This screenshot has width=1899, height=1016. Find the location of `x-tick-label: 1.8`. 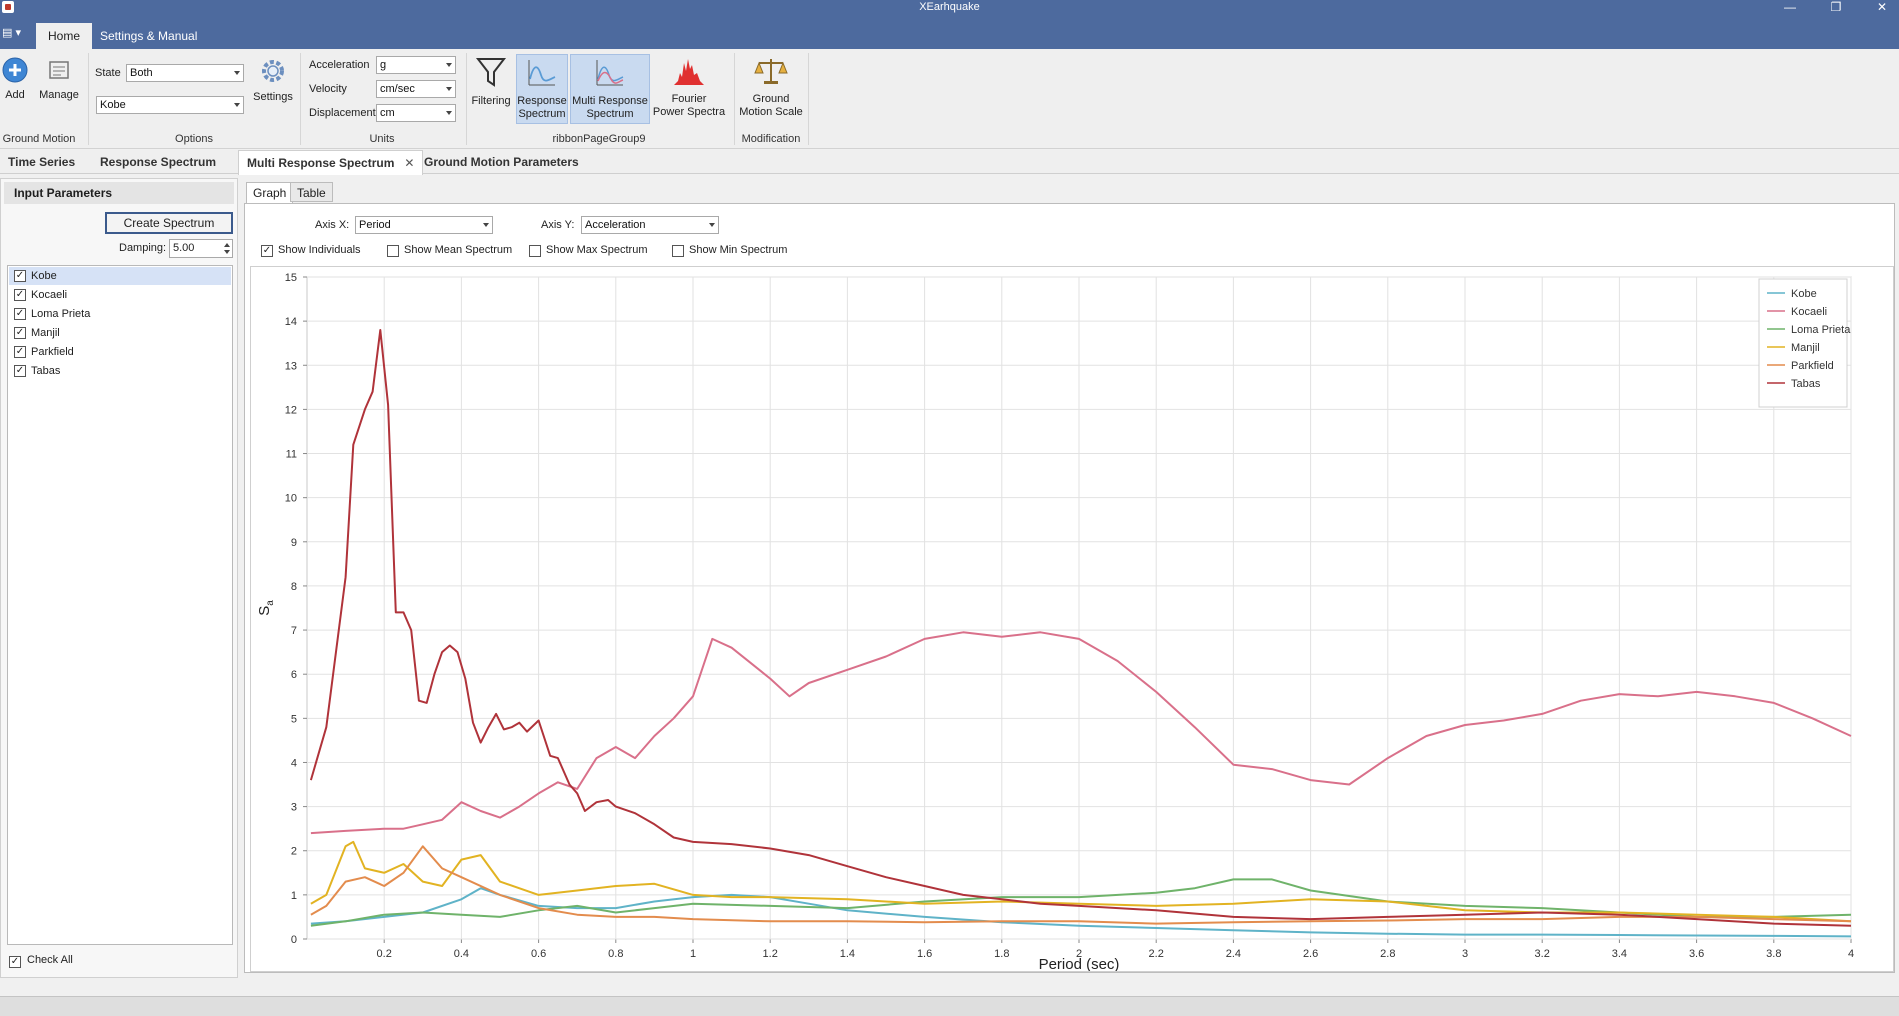

x-tick-label: 1.8 is located at coordinates (1001, 954).